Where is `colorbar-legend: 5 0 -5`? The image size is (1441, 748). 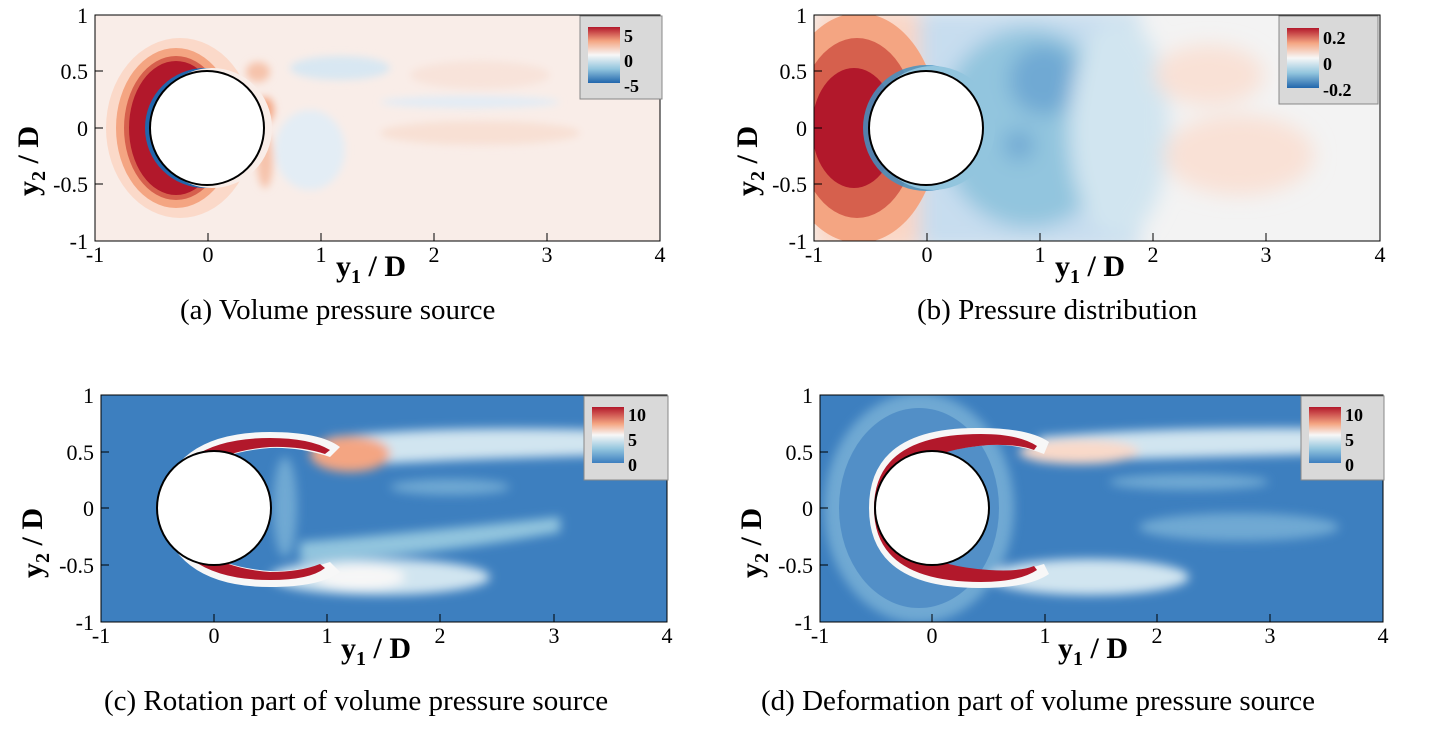 colorbar-legend: 5 0 -5 is located at coordinates (621, 57).